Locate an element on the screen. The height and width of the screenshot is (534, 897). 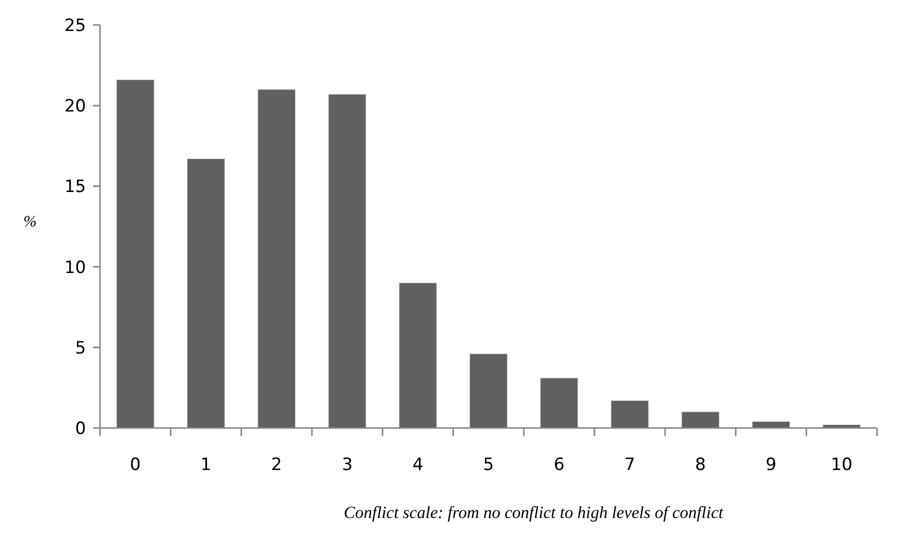
x-tick-label: 0 is located at coordinates (135, 465).